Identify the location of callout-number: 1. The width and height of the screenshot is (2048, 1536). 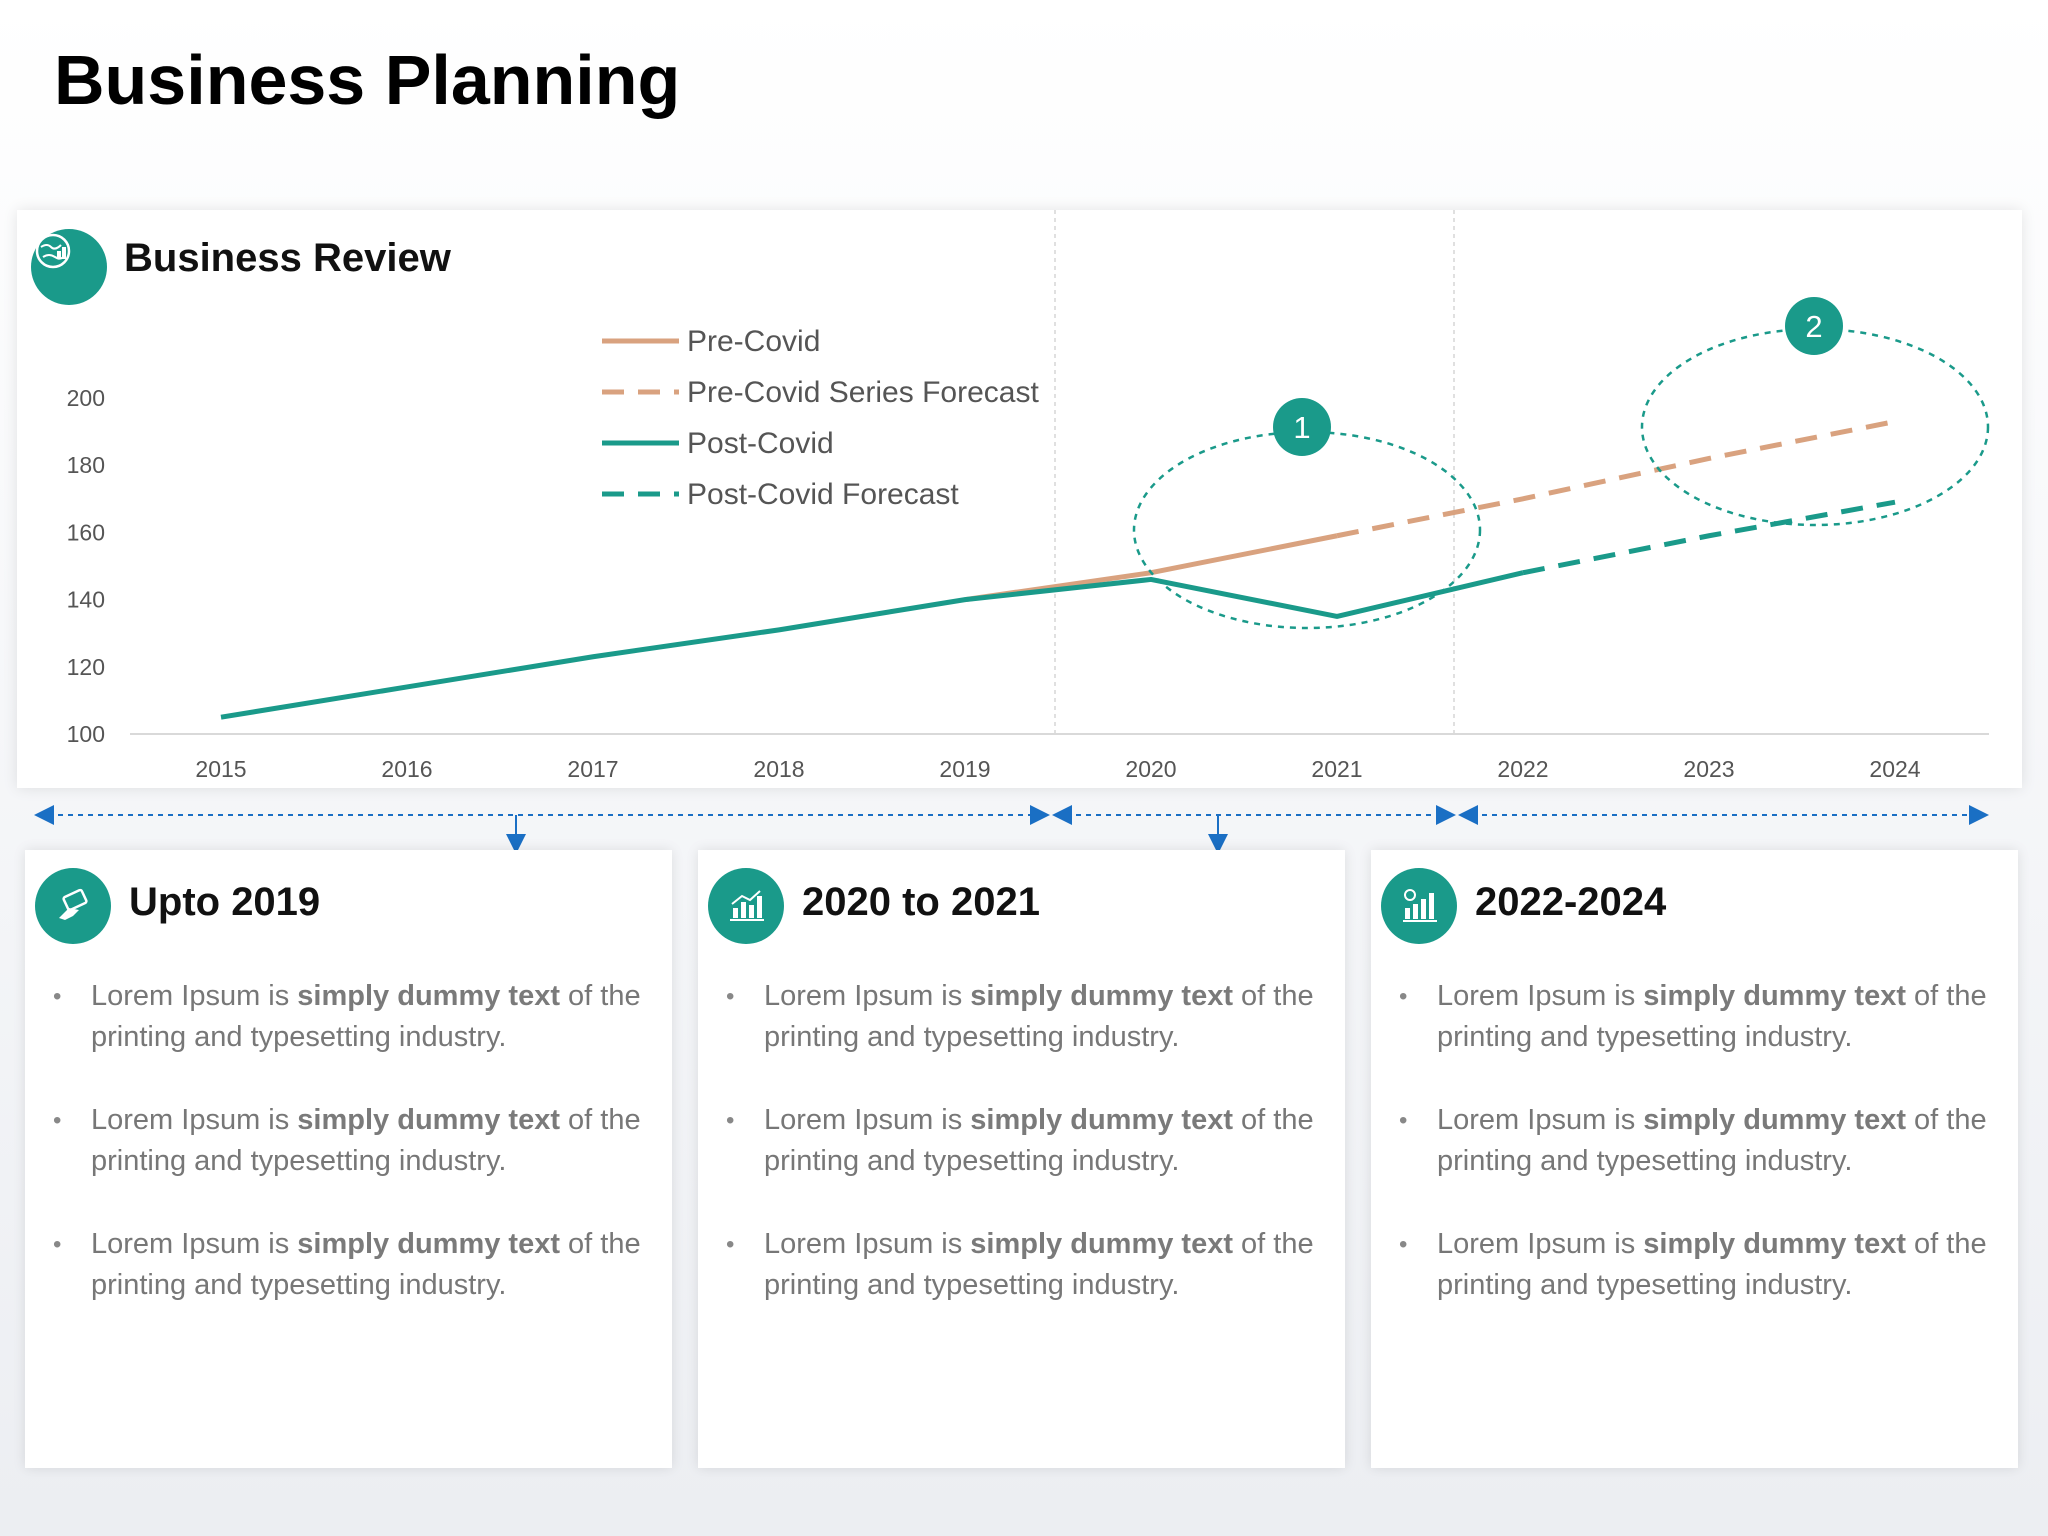
(1301, 427).